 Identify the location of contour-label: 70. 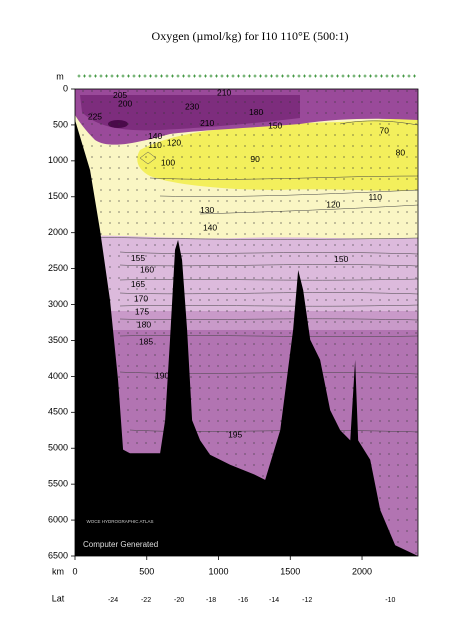
(385, 130).